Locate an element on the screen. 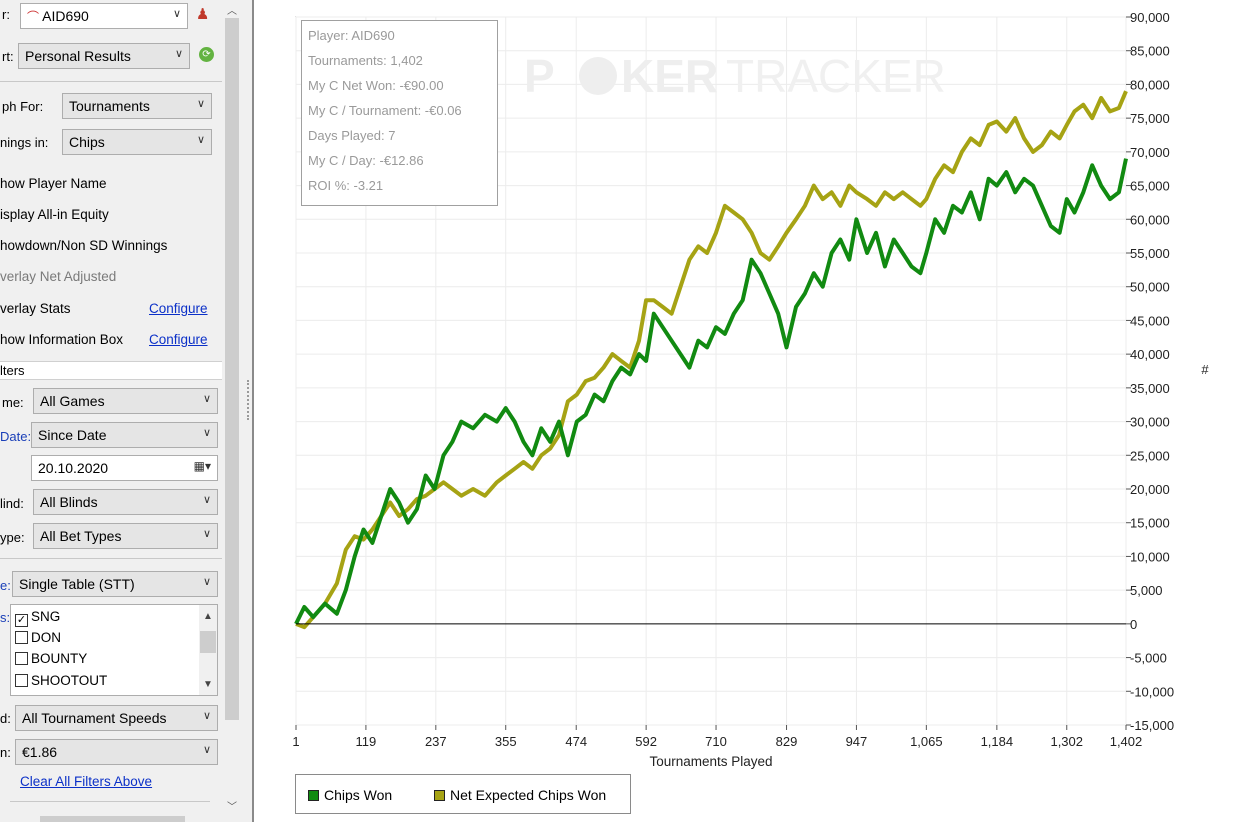 This screenshot has width=1241, height=825. type-sng: ✓ SNG is located at coordinates (37, 618).